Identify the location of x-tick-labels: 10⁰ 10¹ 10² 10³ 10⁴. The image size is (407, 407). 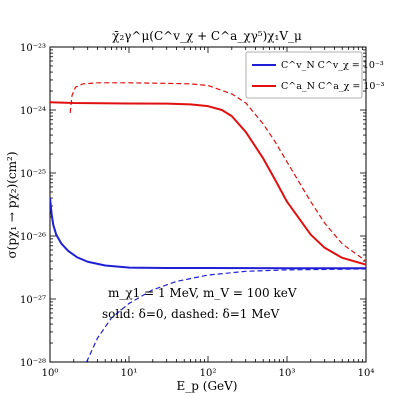
(208, 373).